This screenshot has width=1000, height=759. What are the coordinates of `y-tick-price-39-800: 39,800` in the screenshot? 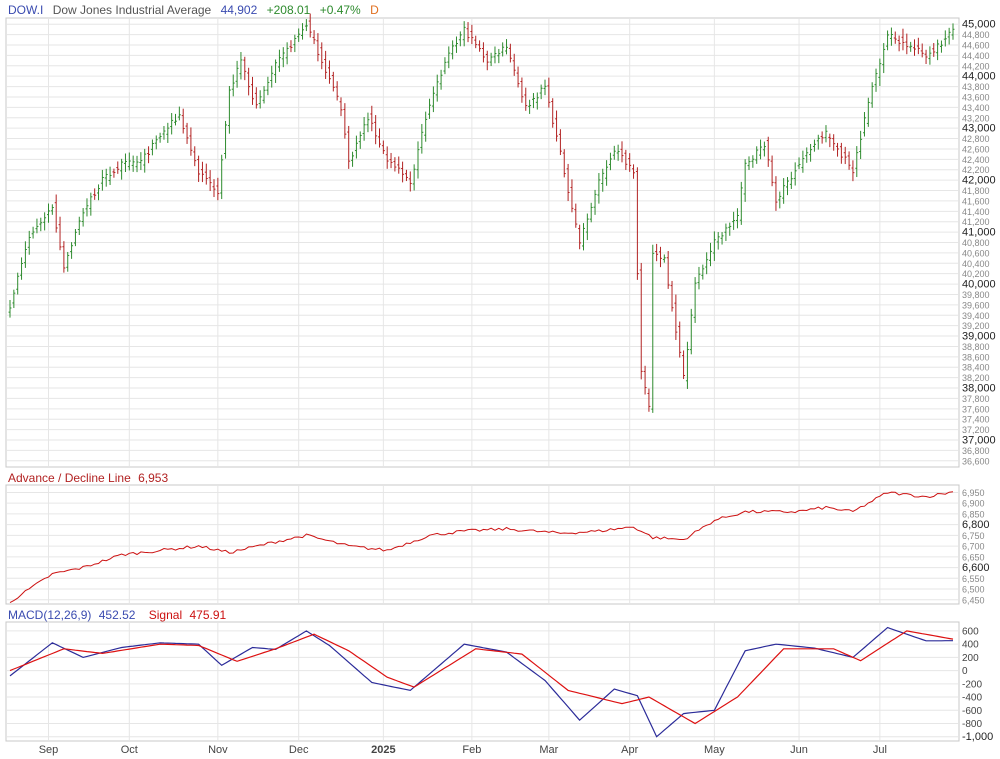 It's located at (976, 295).